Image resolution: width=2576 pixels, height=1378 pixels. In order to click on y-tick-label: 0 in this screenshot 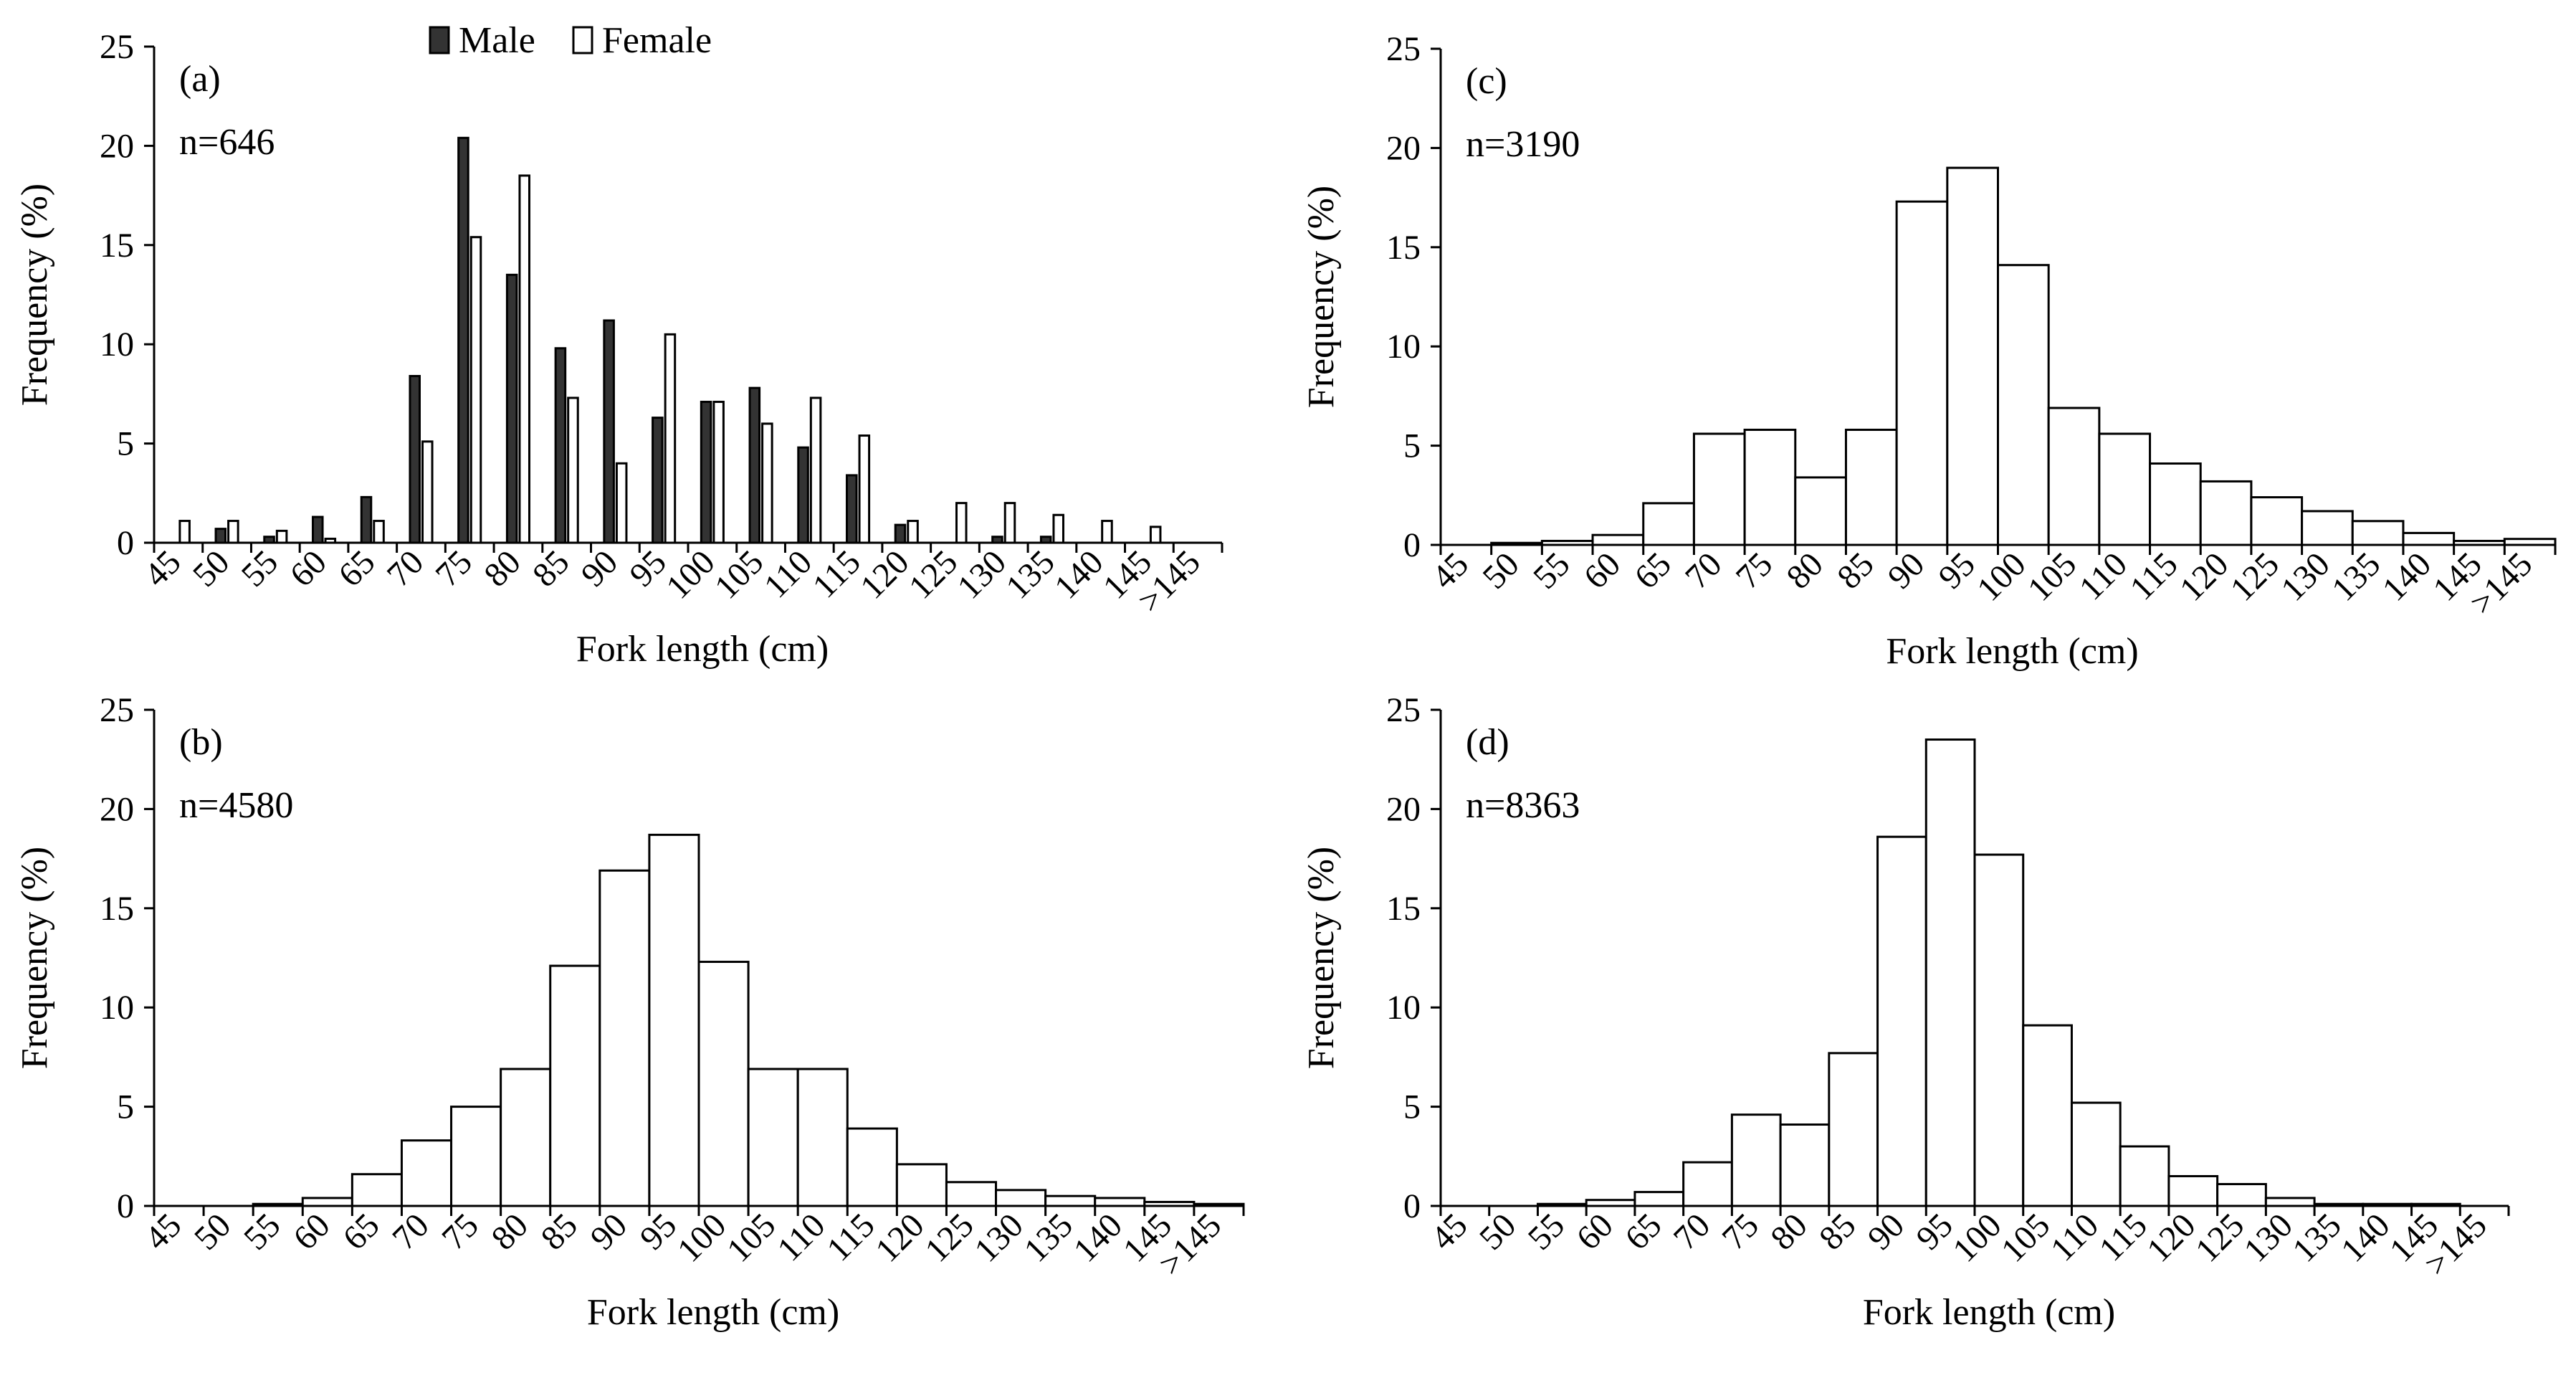, I will do `click(1412, 1206)`.